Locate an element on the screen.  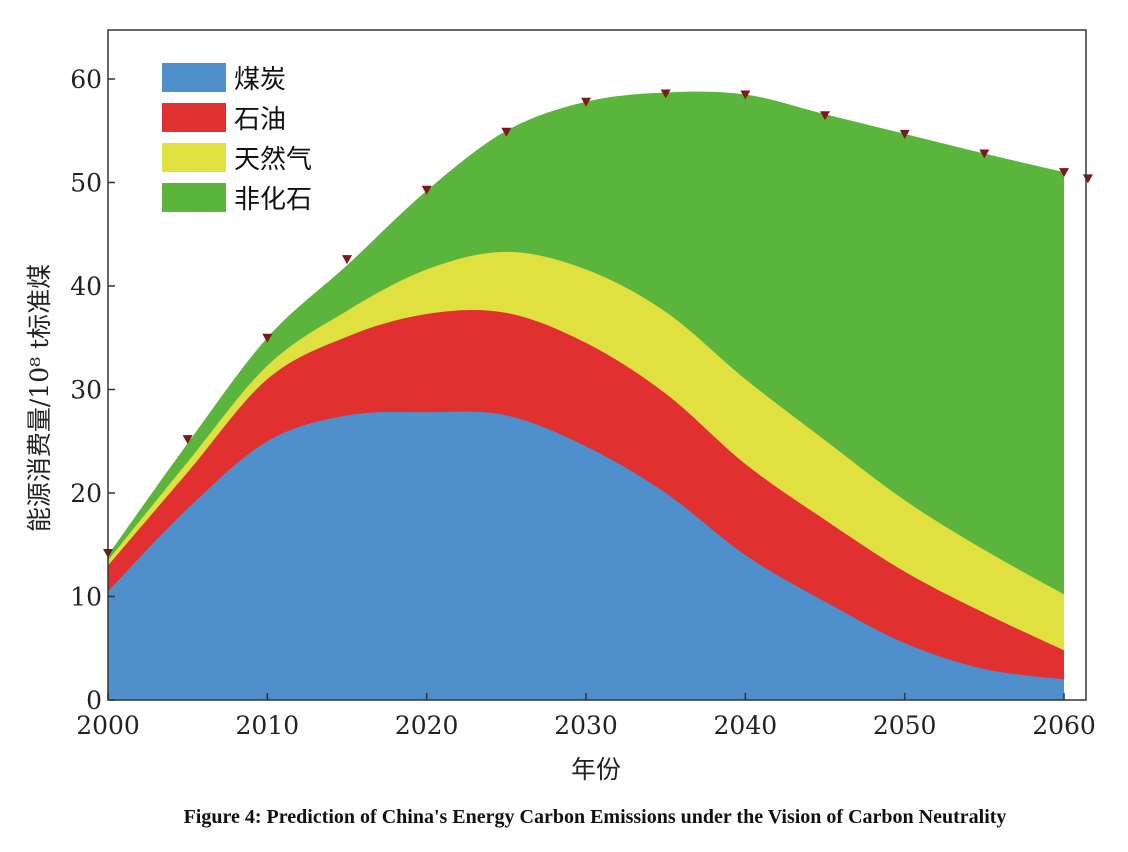
y-axis-title: 能源消费量/10⁸ t标准煤 is located at coordinates (39, 398).